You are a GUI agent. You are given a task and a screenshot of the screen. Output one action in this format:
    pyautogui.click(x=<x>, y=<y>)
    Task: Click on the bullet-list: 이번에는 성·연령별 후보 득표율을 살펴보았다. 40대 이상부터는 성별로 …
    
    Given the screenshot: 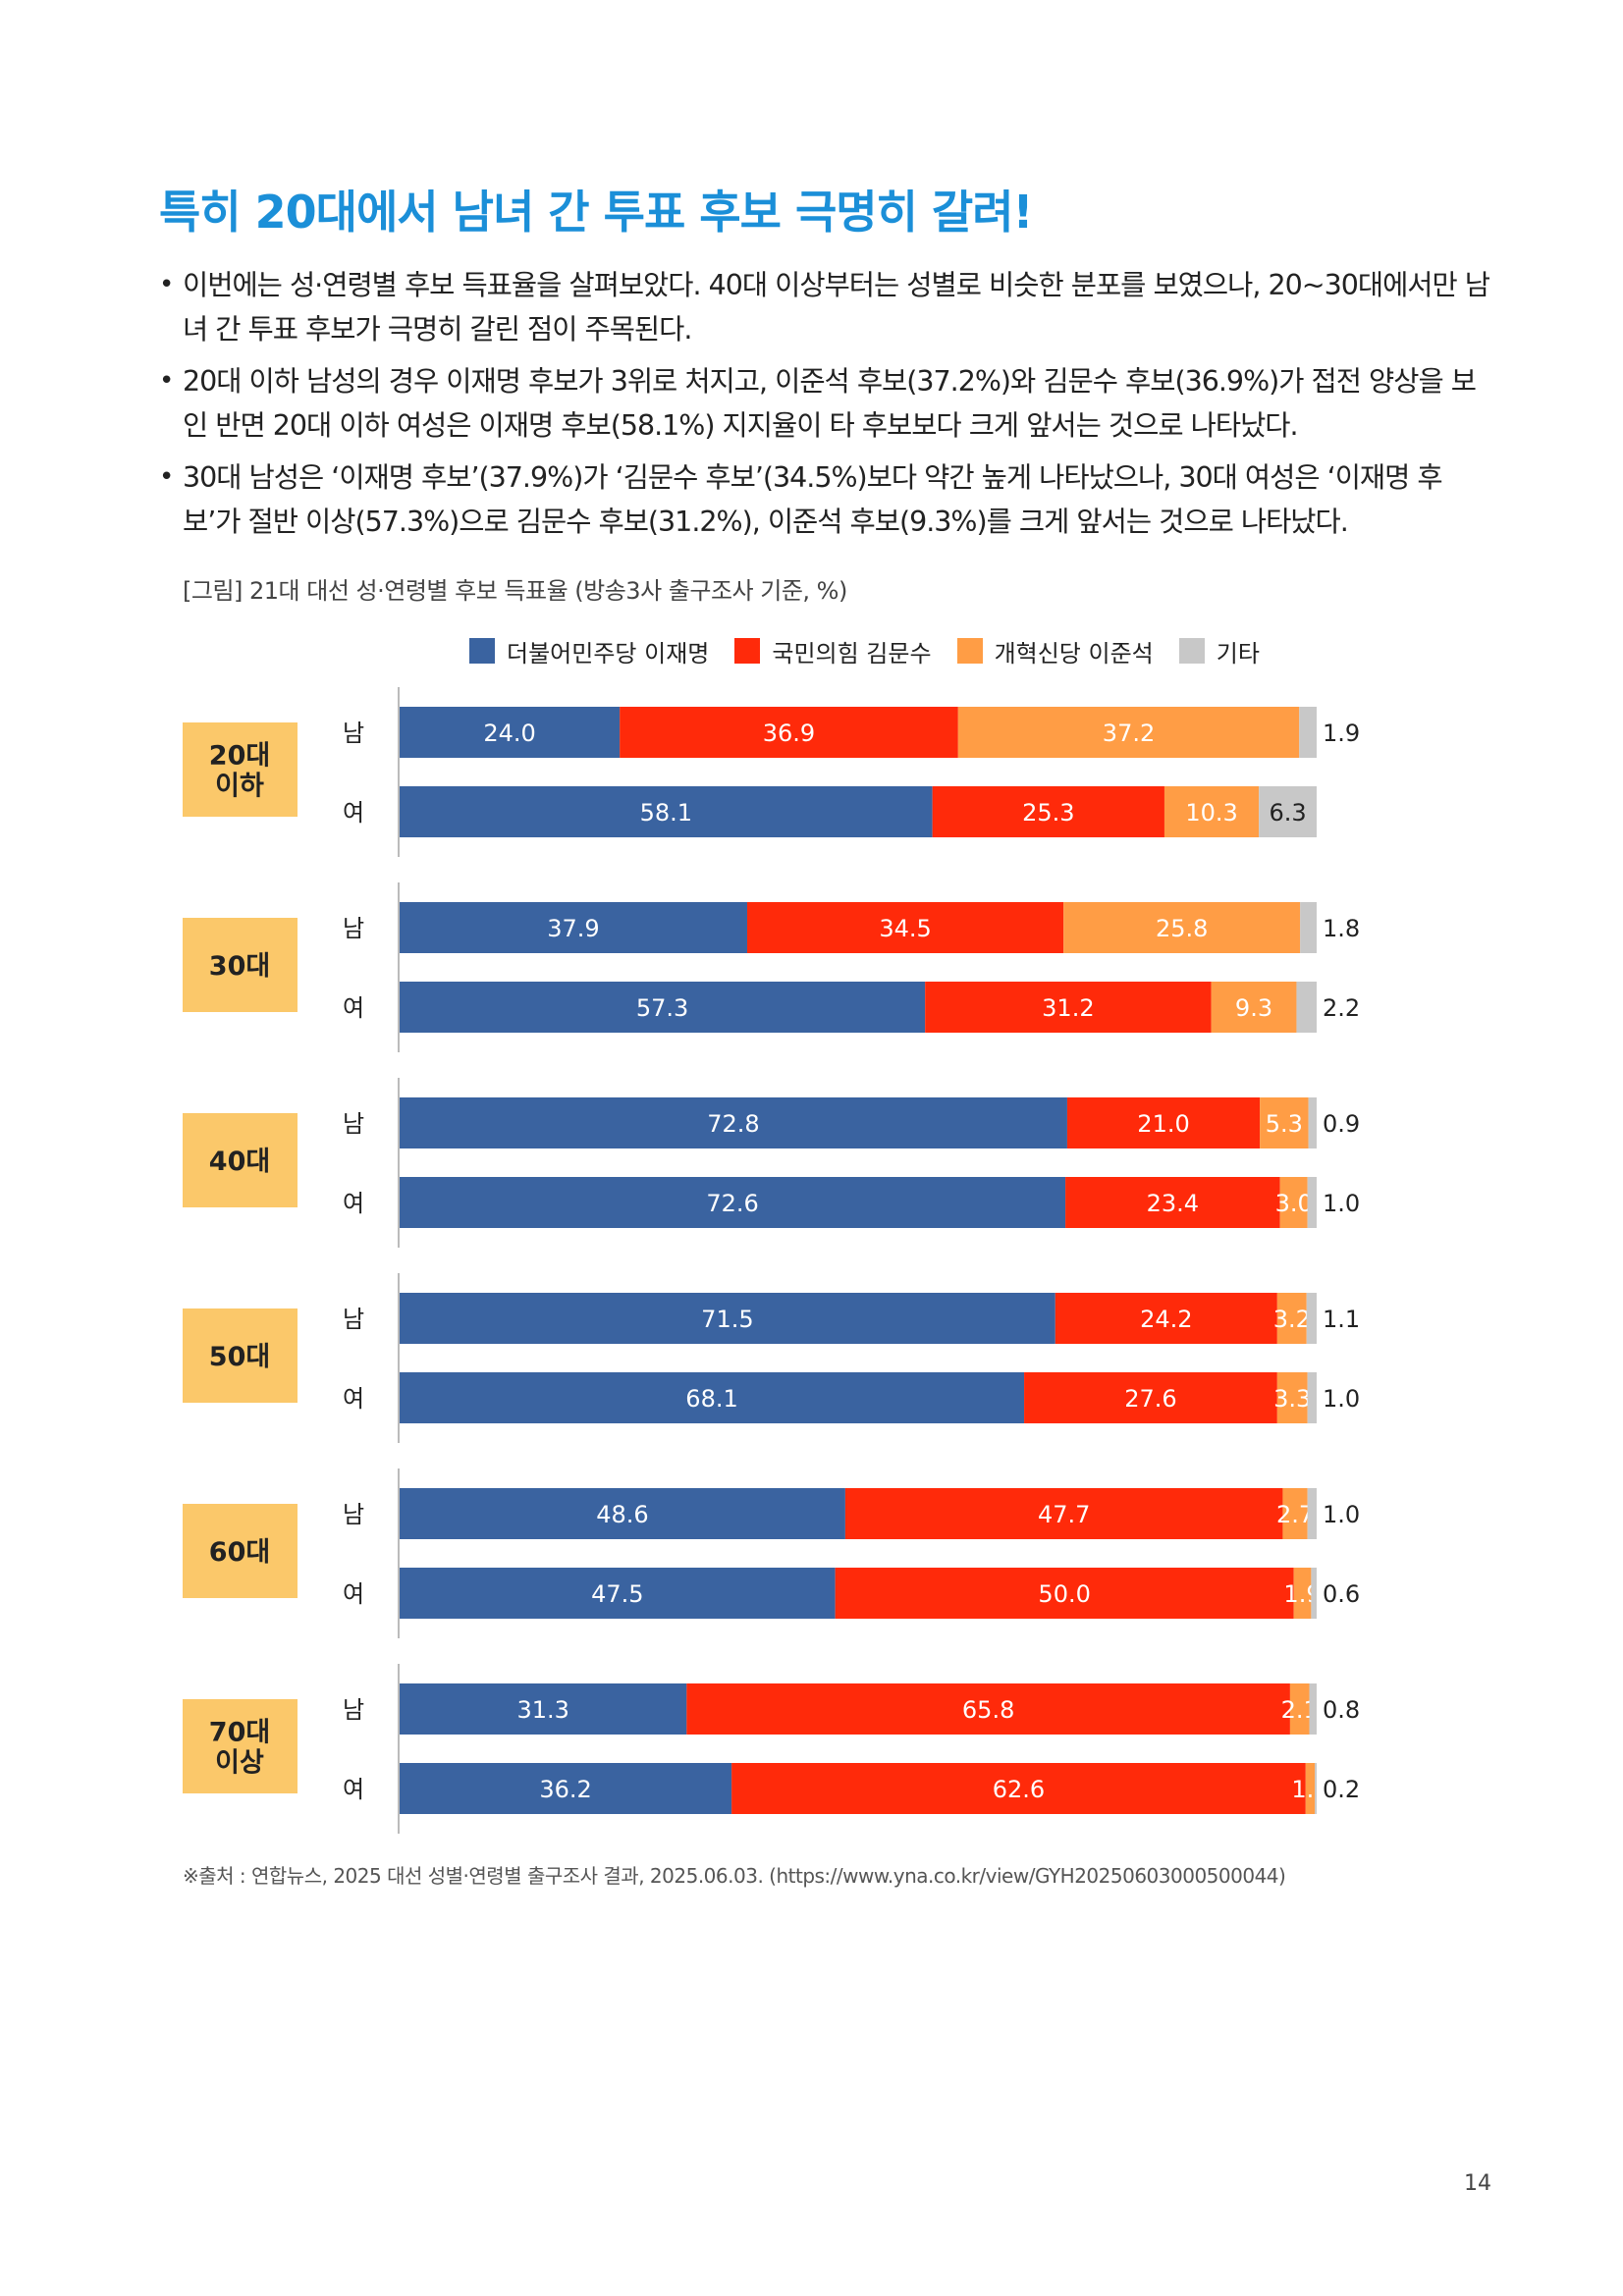 What is the action you would take?
    pyautogui.click(x=826, y=407)
    